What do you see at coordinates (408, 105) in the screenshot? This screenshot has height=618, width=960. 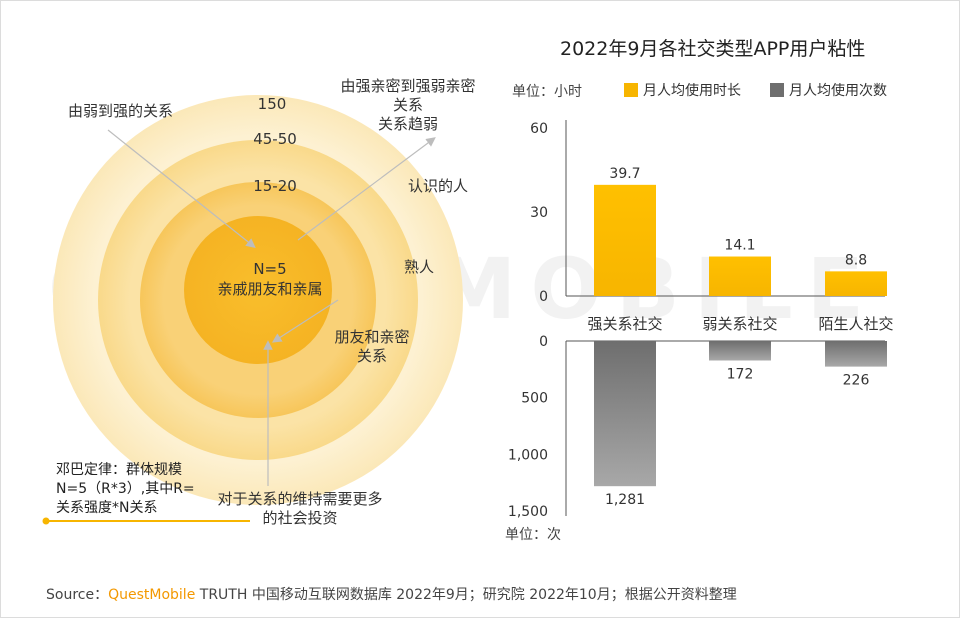 I see `arrow-right-label-2: 关系` at bounding box center [408, 105].